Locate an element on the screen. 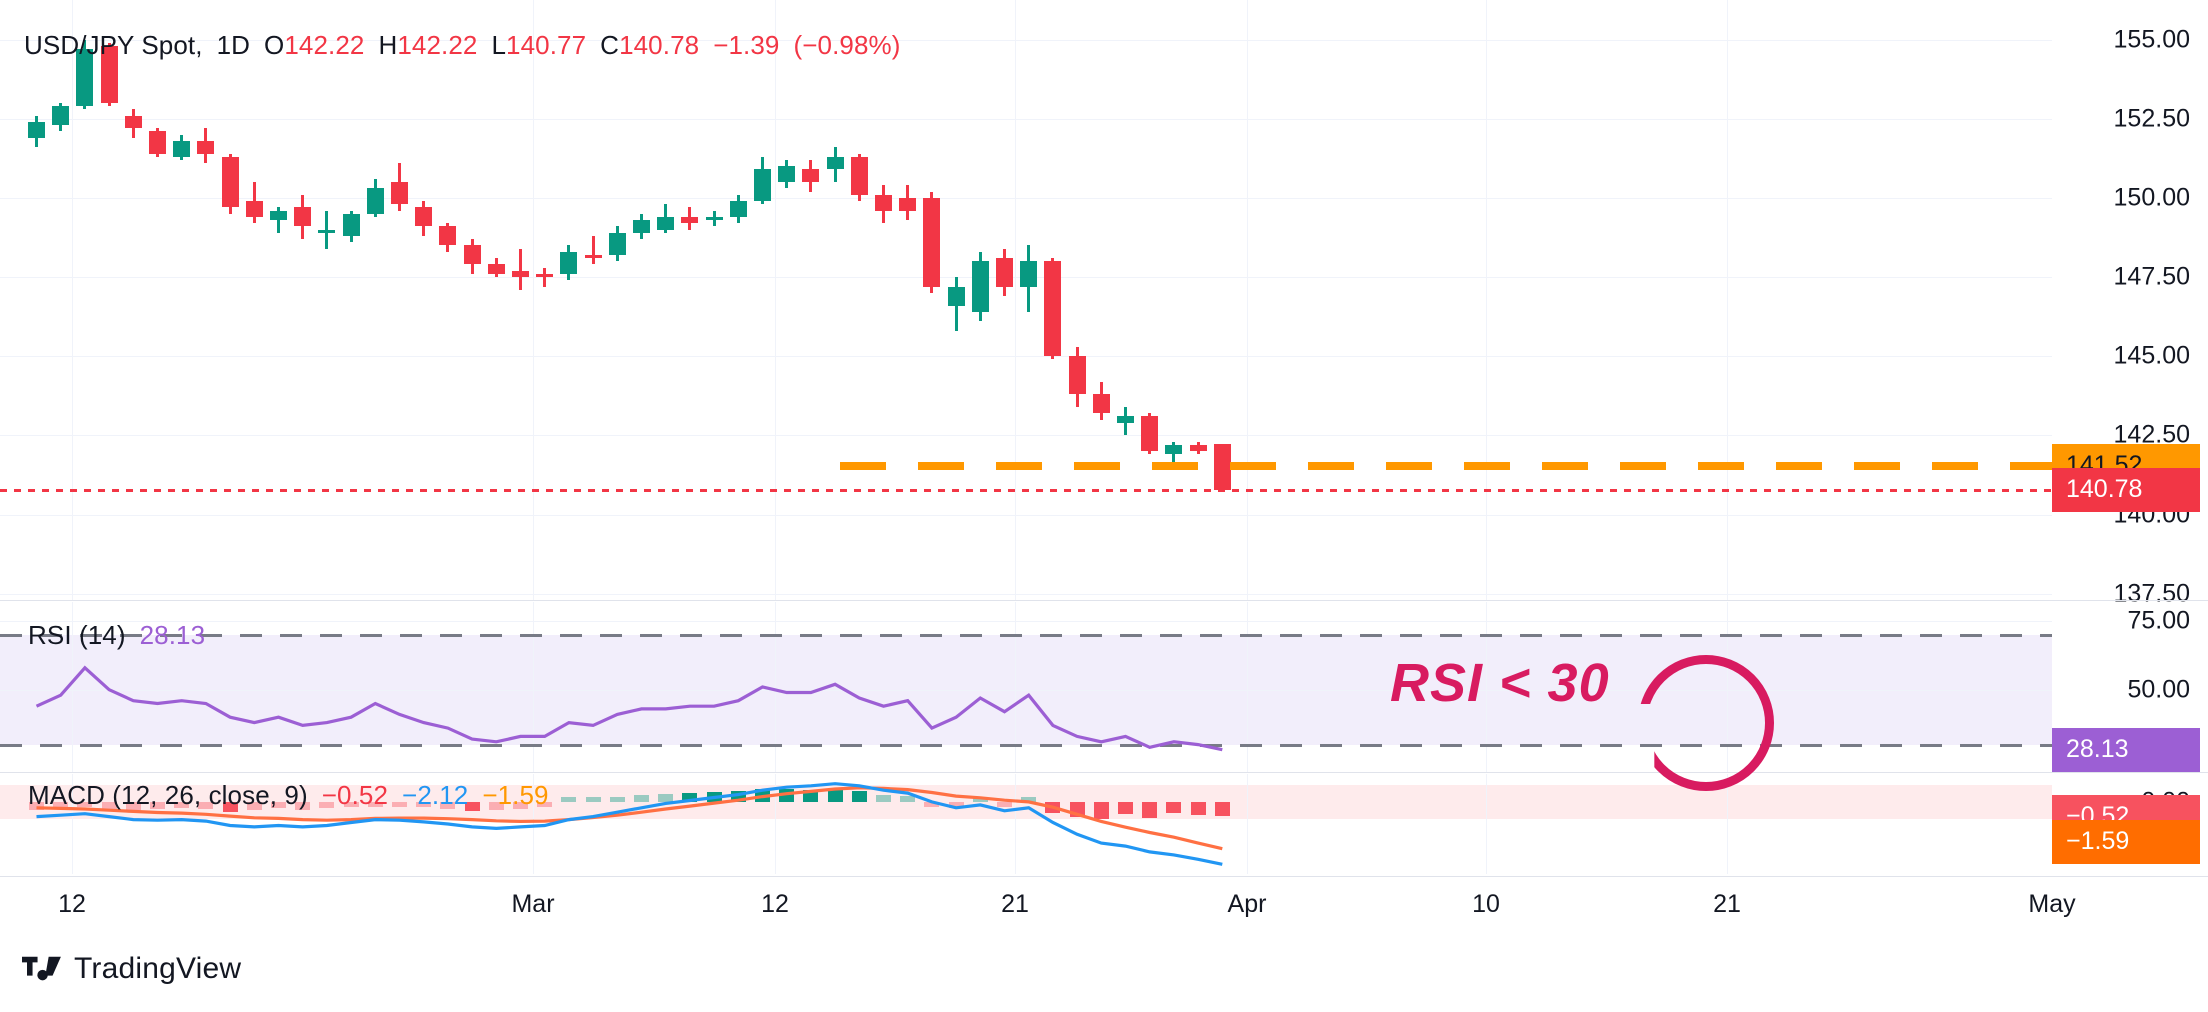 Image resolution: width=2208 pixels, height=1012 pixels. rsi-axis-tick: 75.00 is located at coordinates (2158, 620).